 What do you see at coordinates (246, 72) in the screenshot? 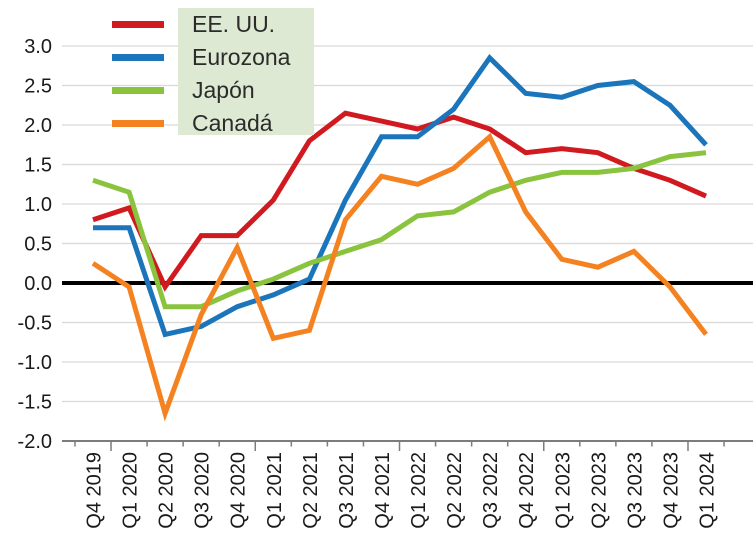
I see `legend: EE. UU. Eurozona Japón Canadá` at bounding box center [246, 72].